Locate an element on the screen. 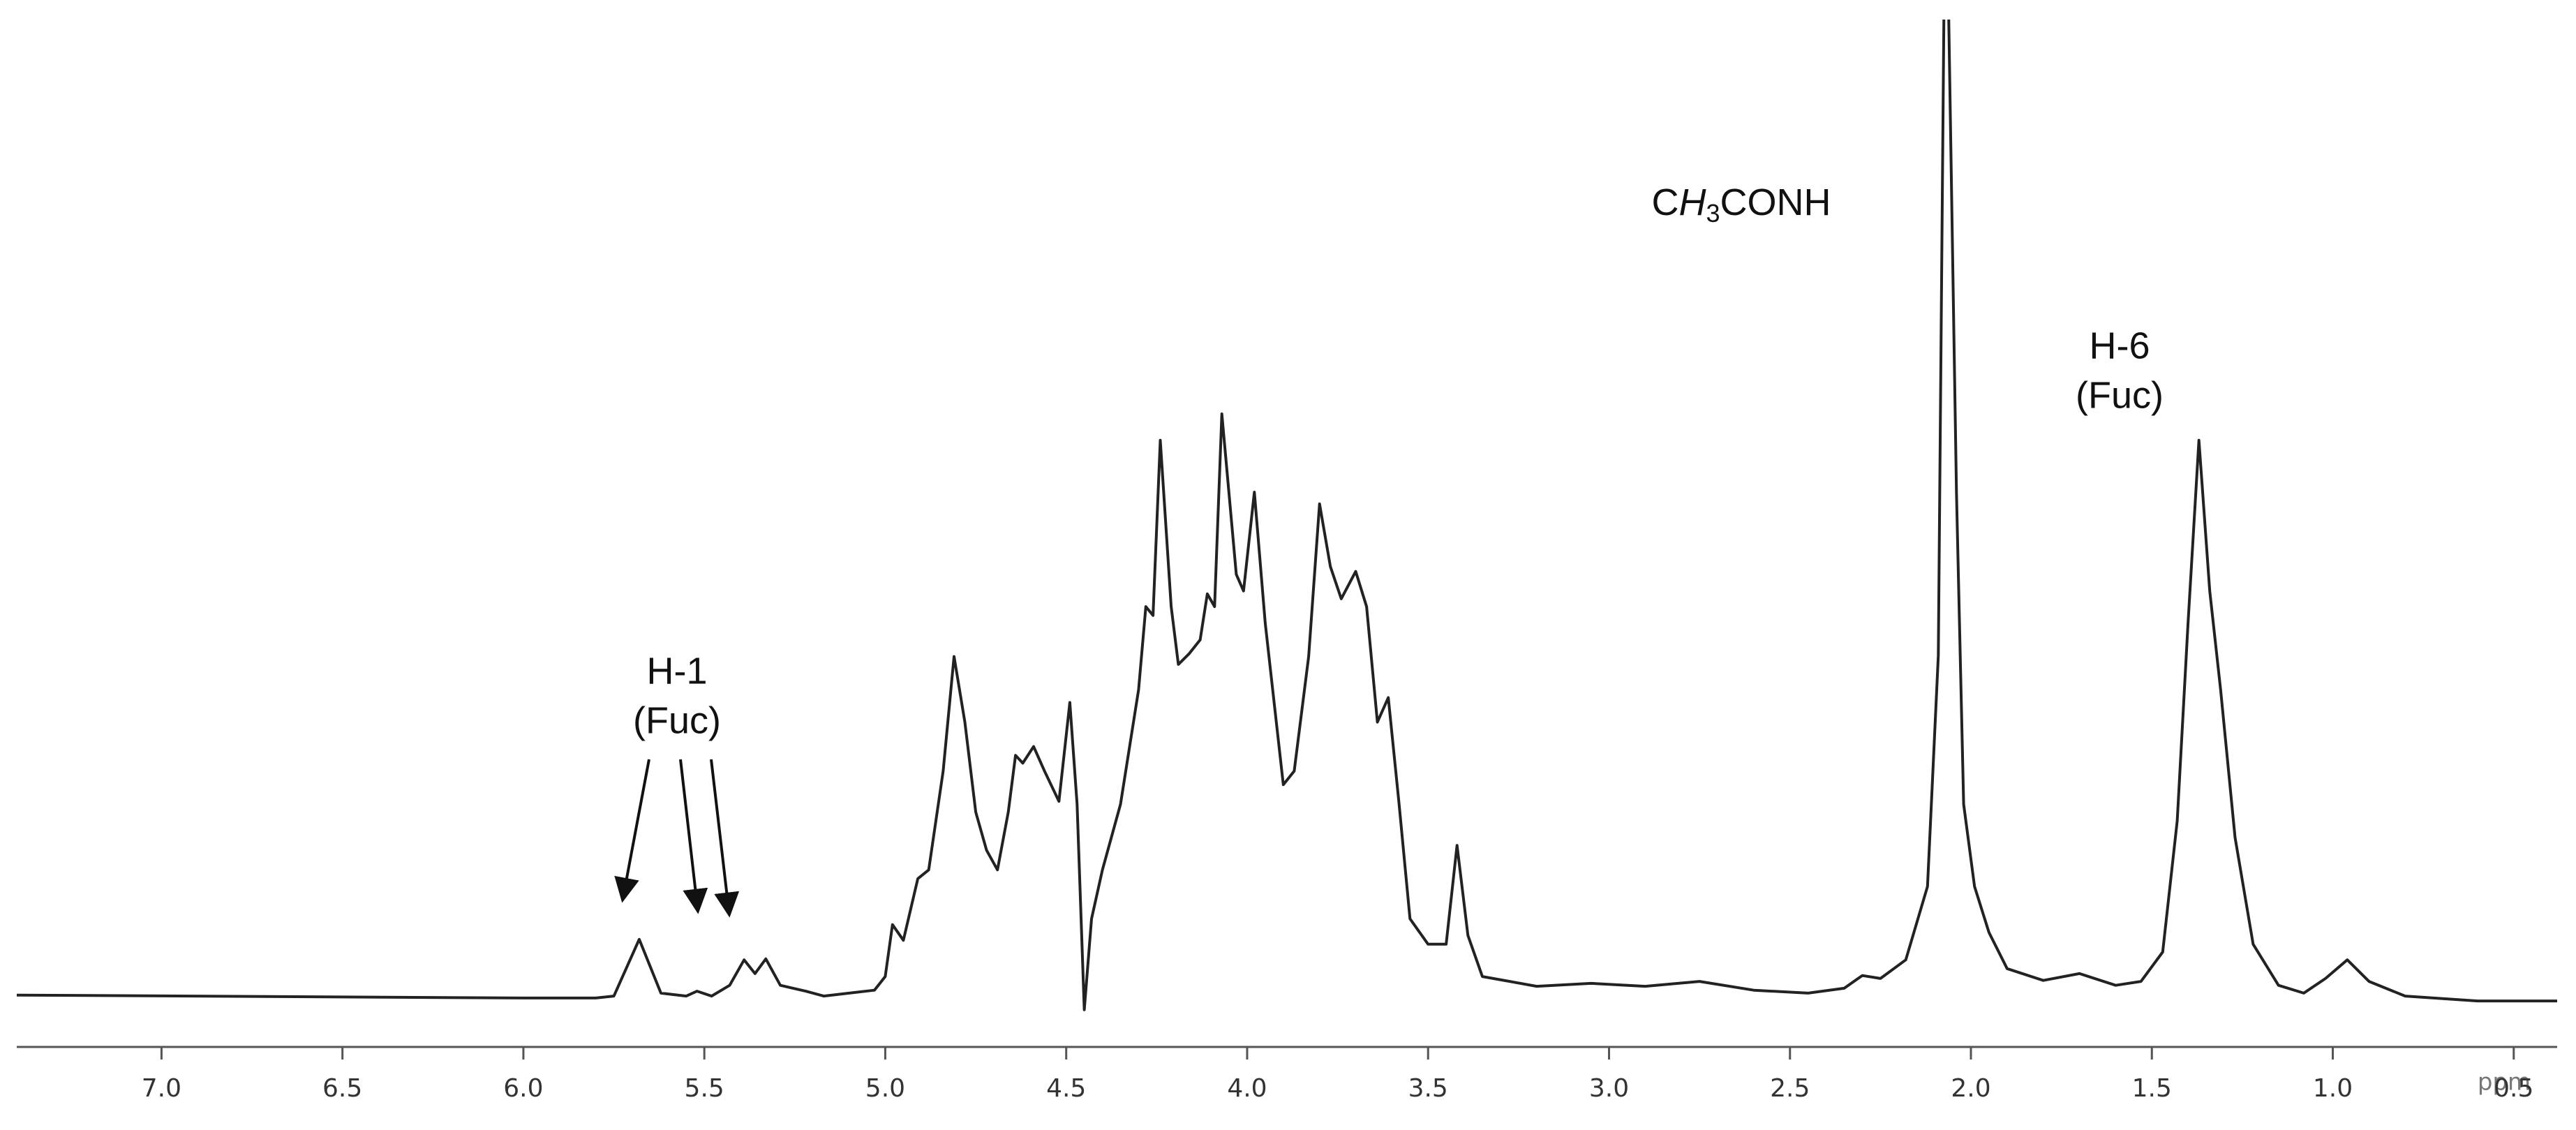 The width and height of the screenshot is (2576, 1130). h1-arrows is located at coordinates (677, 839).